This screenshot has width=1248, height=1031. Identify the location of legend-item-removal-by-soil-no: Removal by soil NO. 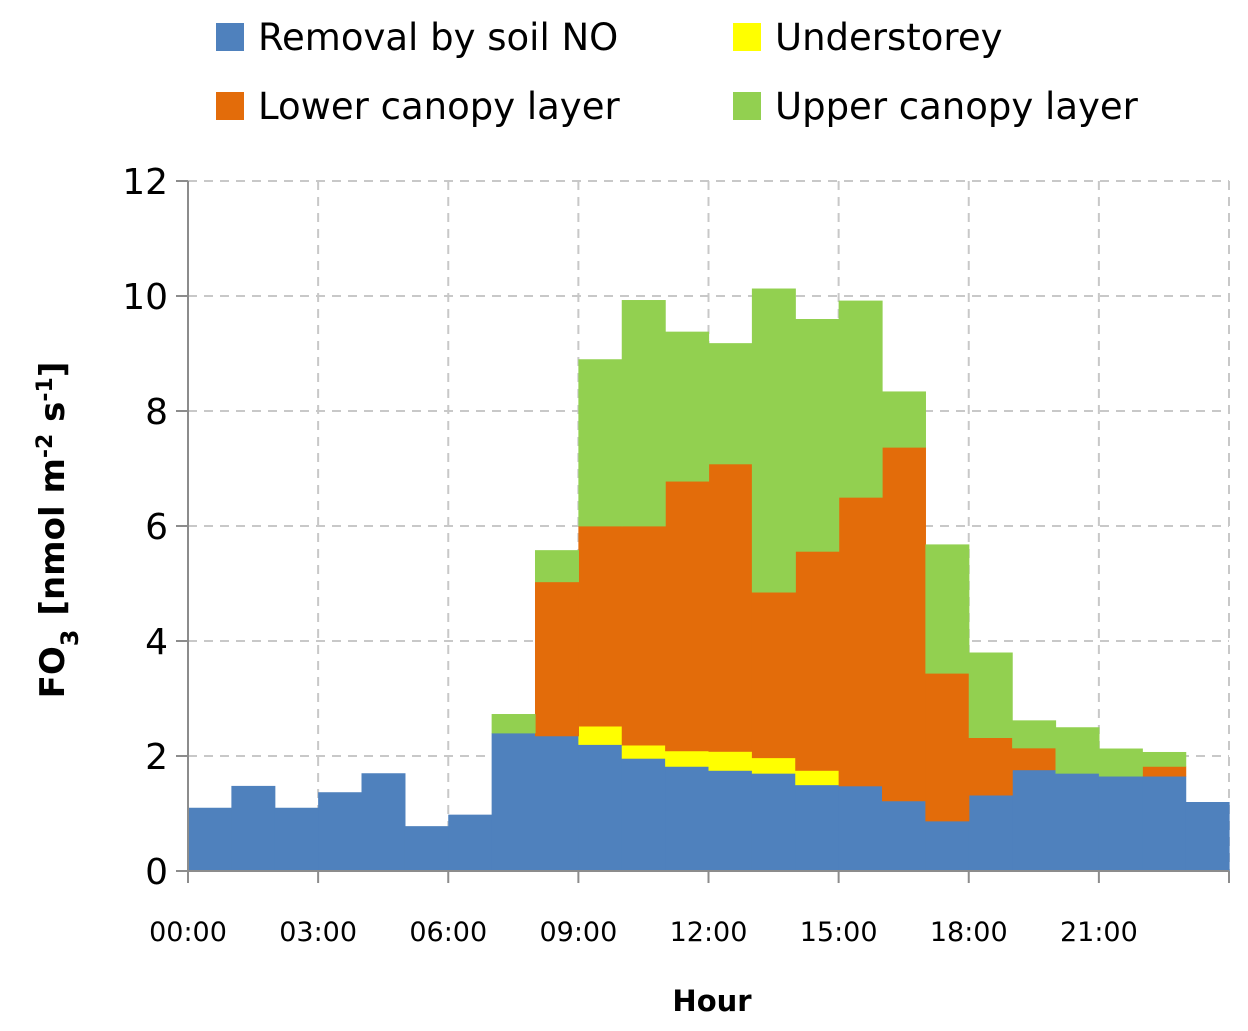
(417, 37).